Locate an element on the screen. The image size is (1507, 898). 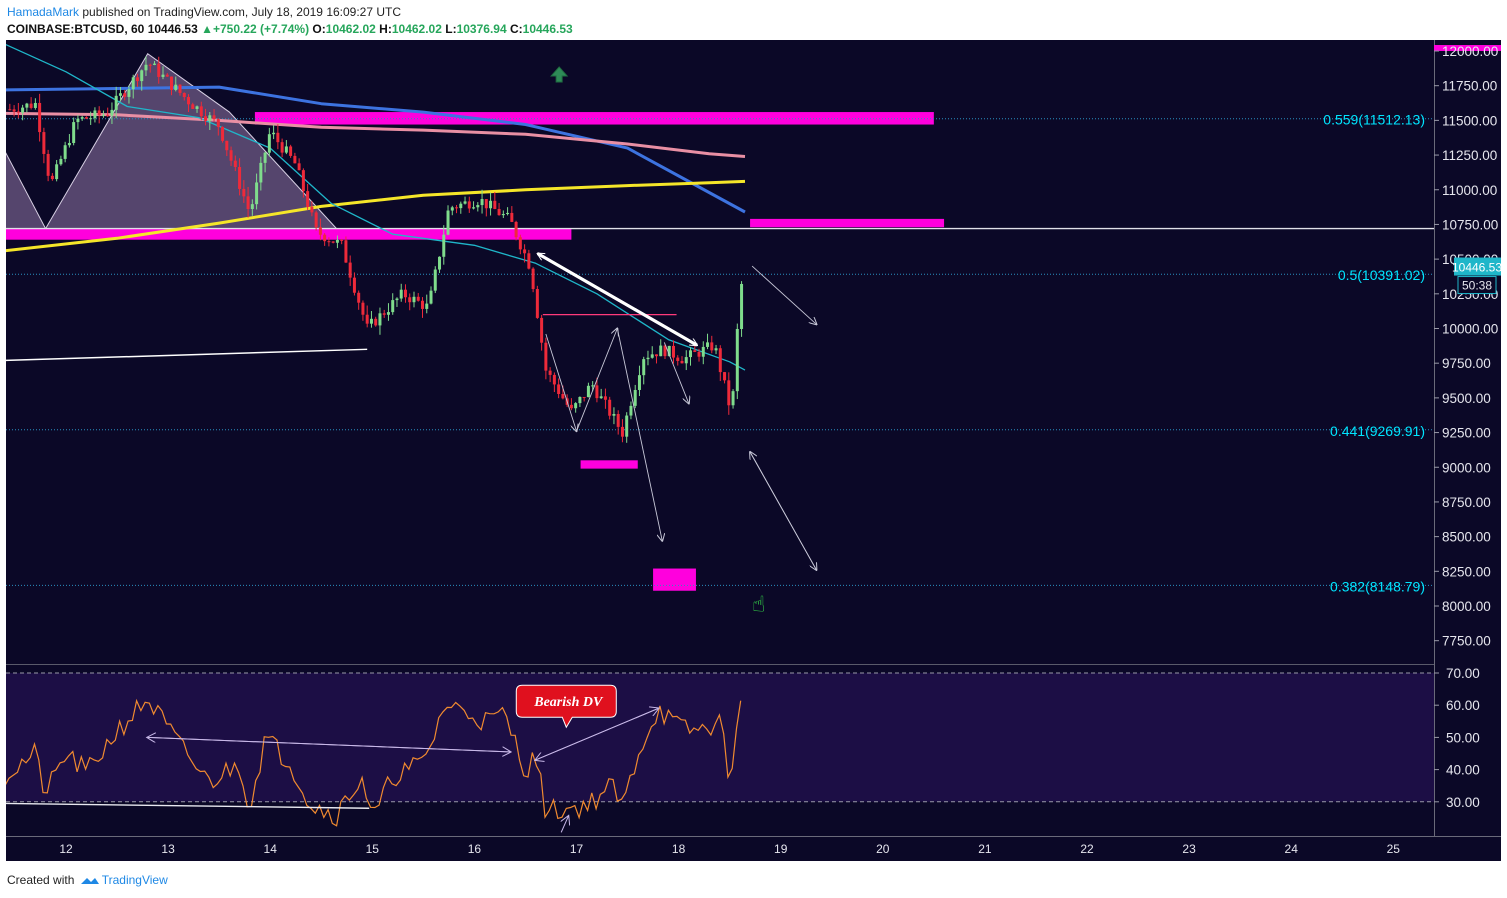
time-tick-label: 15 is located at coordinates (373, 849).